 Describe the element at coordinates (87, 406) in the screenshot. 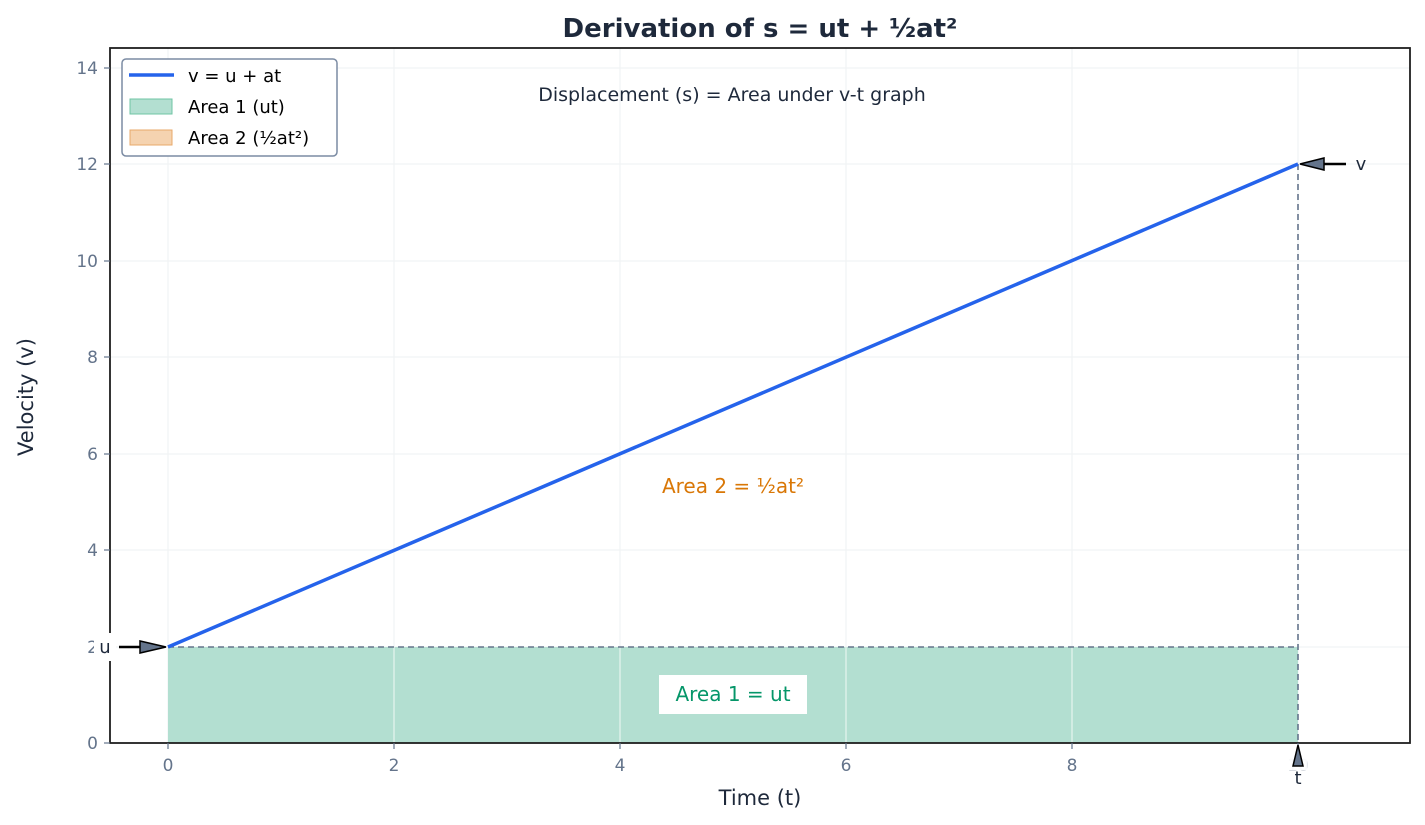

I see `y-axis-tick-labels: 0 2 4 6 8 10 12 14` at that location.